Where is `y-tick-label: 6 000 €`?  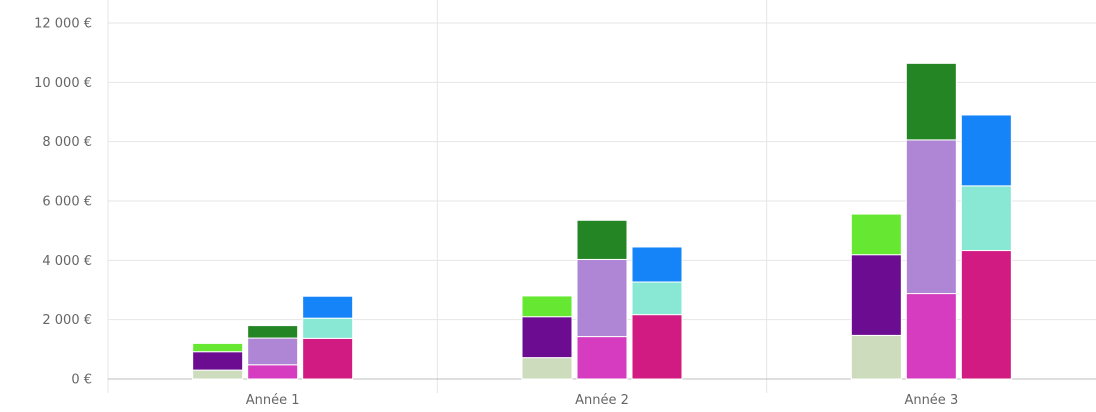
y-tick-label: 6 000 € is located at coordinates (67, 202).